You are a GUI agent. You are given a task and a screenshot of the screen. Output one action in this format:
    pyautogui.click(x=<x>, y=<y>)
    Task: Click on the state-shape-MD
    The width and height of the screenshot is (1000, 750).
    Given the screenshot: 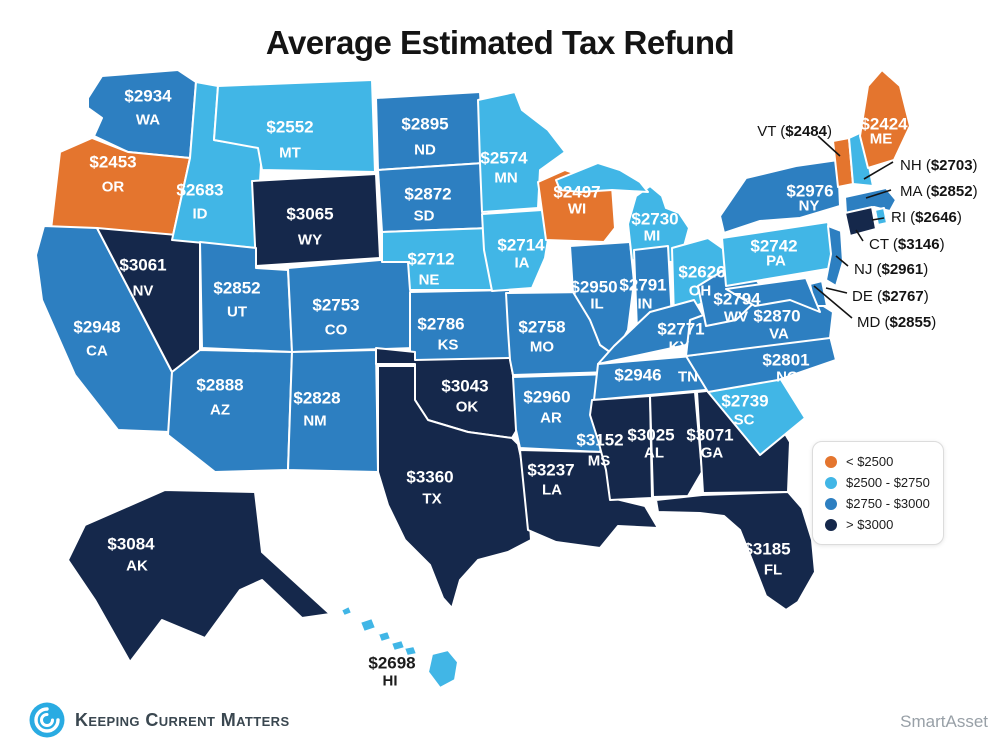 What is the action you would take?
    pyautogui.click(x=773, y=295)
    